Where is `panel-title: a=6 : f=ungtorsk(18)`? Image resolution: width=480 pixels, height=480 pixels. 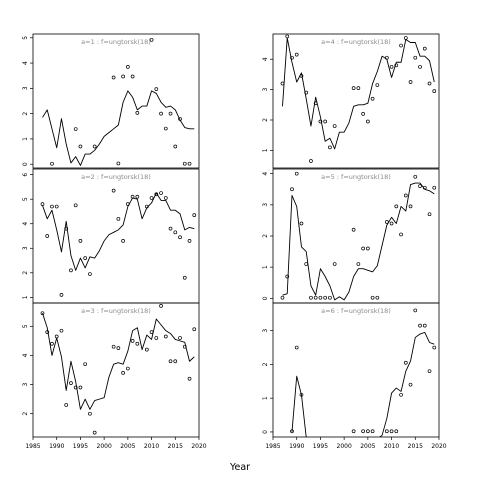 panel-title: a=6 : f=ungtorsk(18) is located at coordinates (356, 311).